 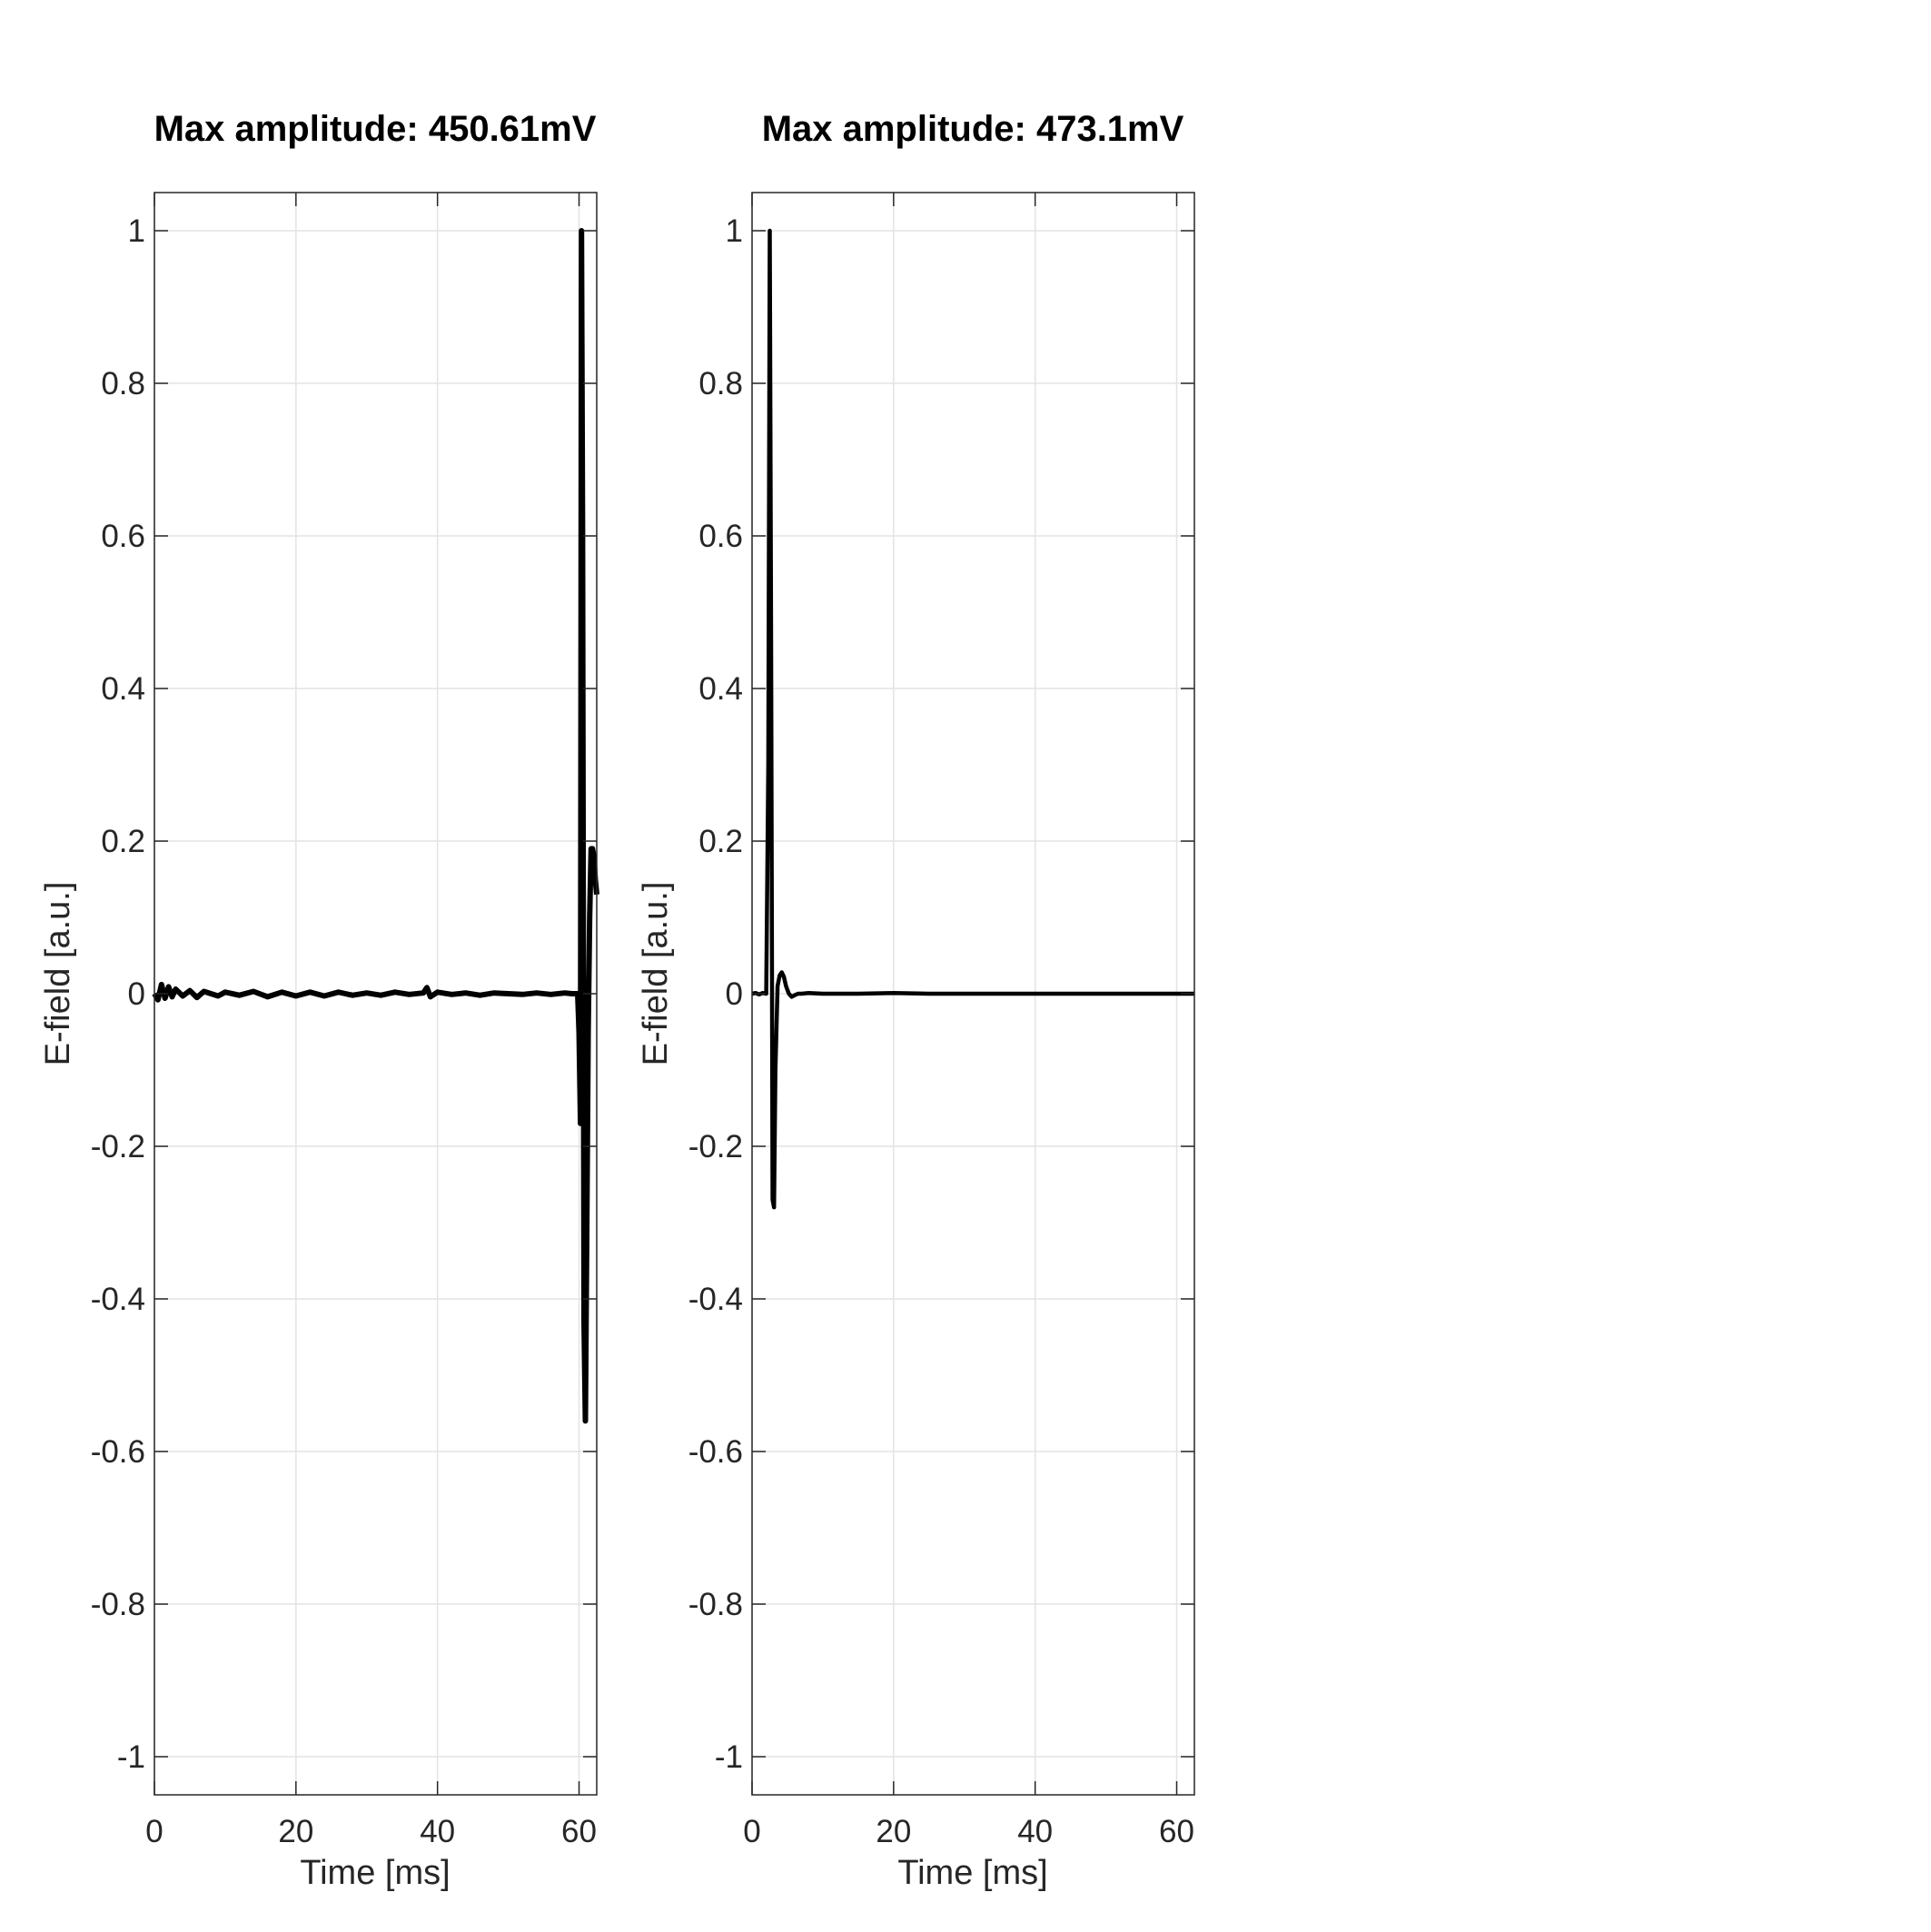 I want to click on x-tick-label-1-2: 40, so click(x=437, y=1831).